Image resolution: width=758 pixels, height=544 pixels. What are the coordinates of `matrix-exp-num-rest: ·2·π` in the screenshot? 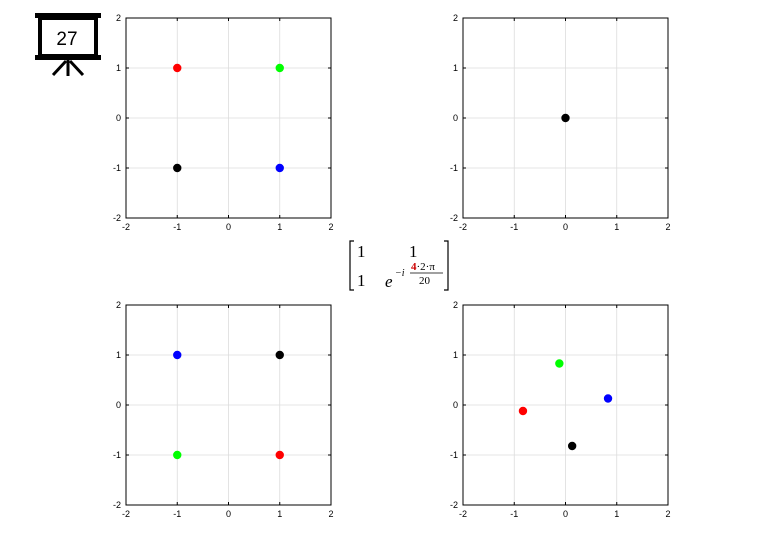 It's located at (426, 267).